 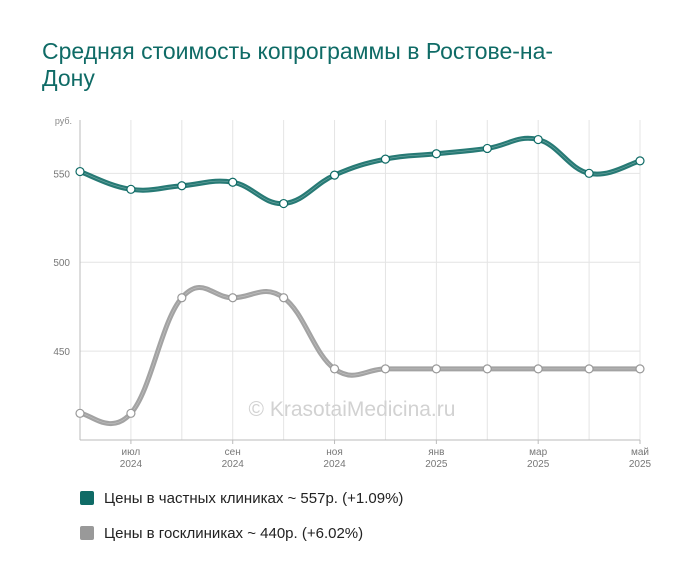 I want to click on legend-label-public: Цены в госклиниках ~ 440р. (+6.02%), so click(x=234, y=533).